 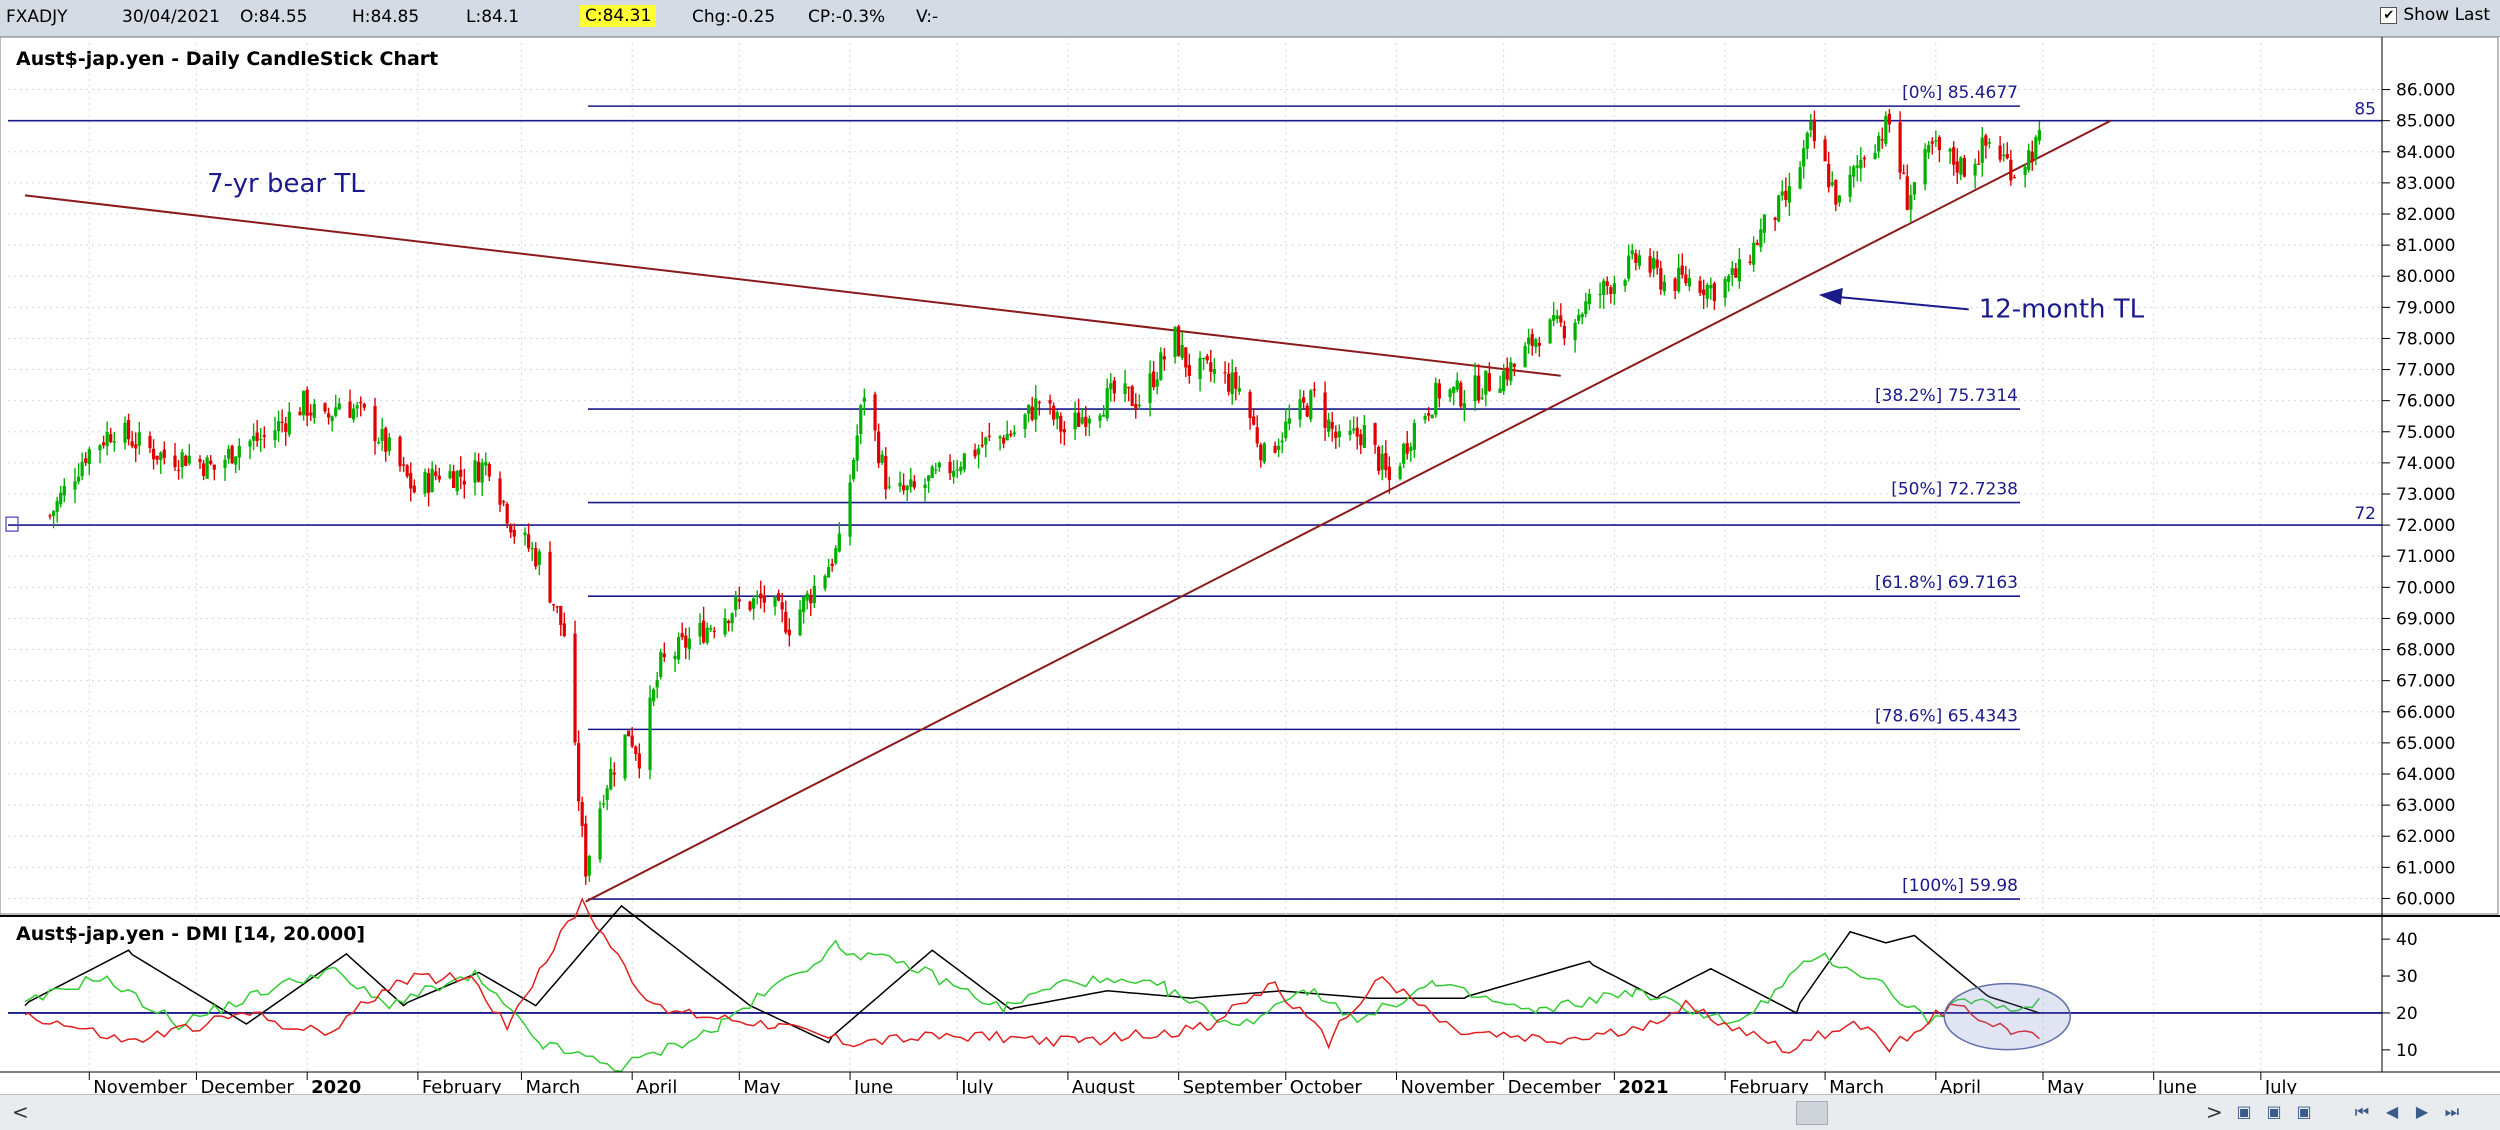 I want to click on zoom-in-icon: ▣, so click(x=2244, y=1111).